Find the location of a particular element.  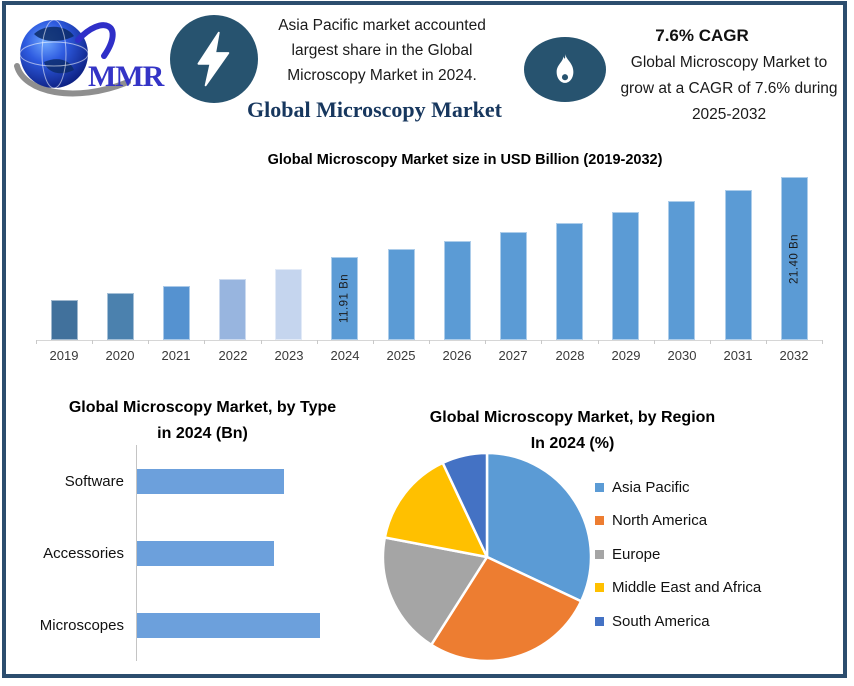

pie-slice-middle-east-and-africa is located at coordinates (436, 510).